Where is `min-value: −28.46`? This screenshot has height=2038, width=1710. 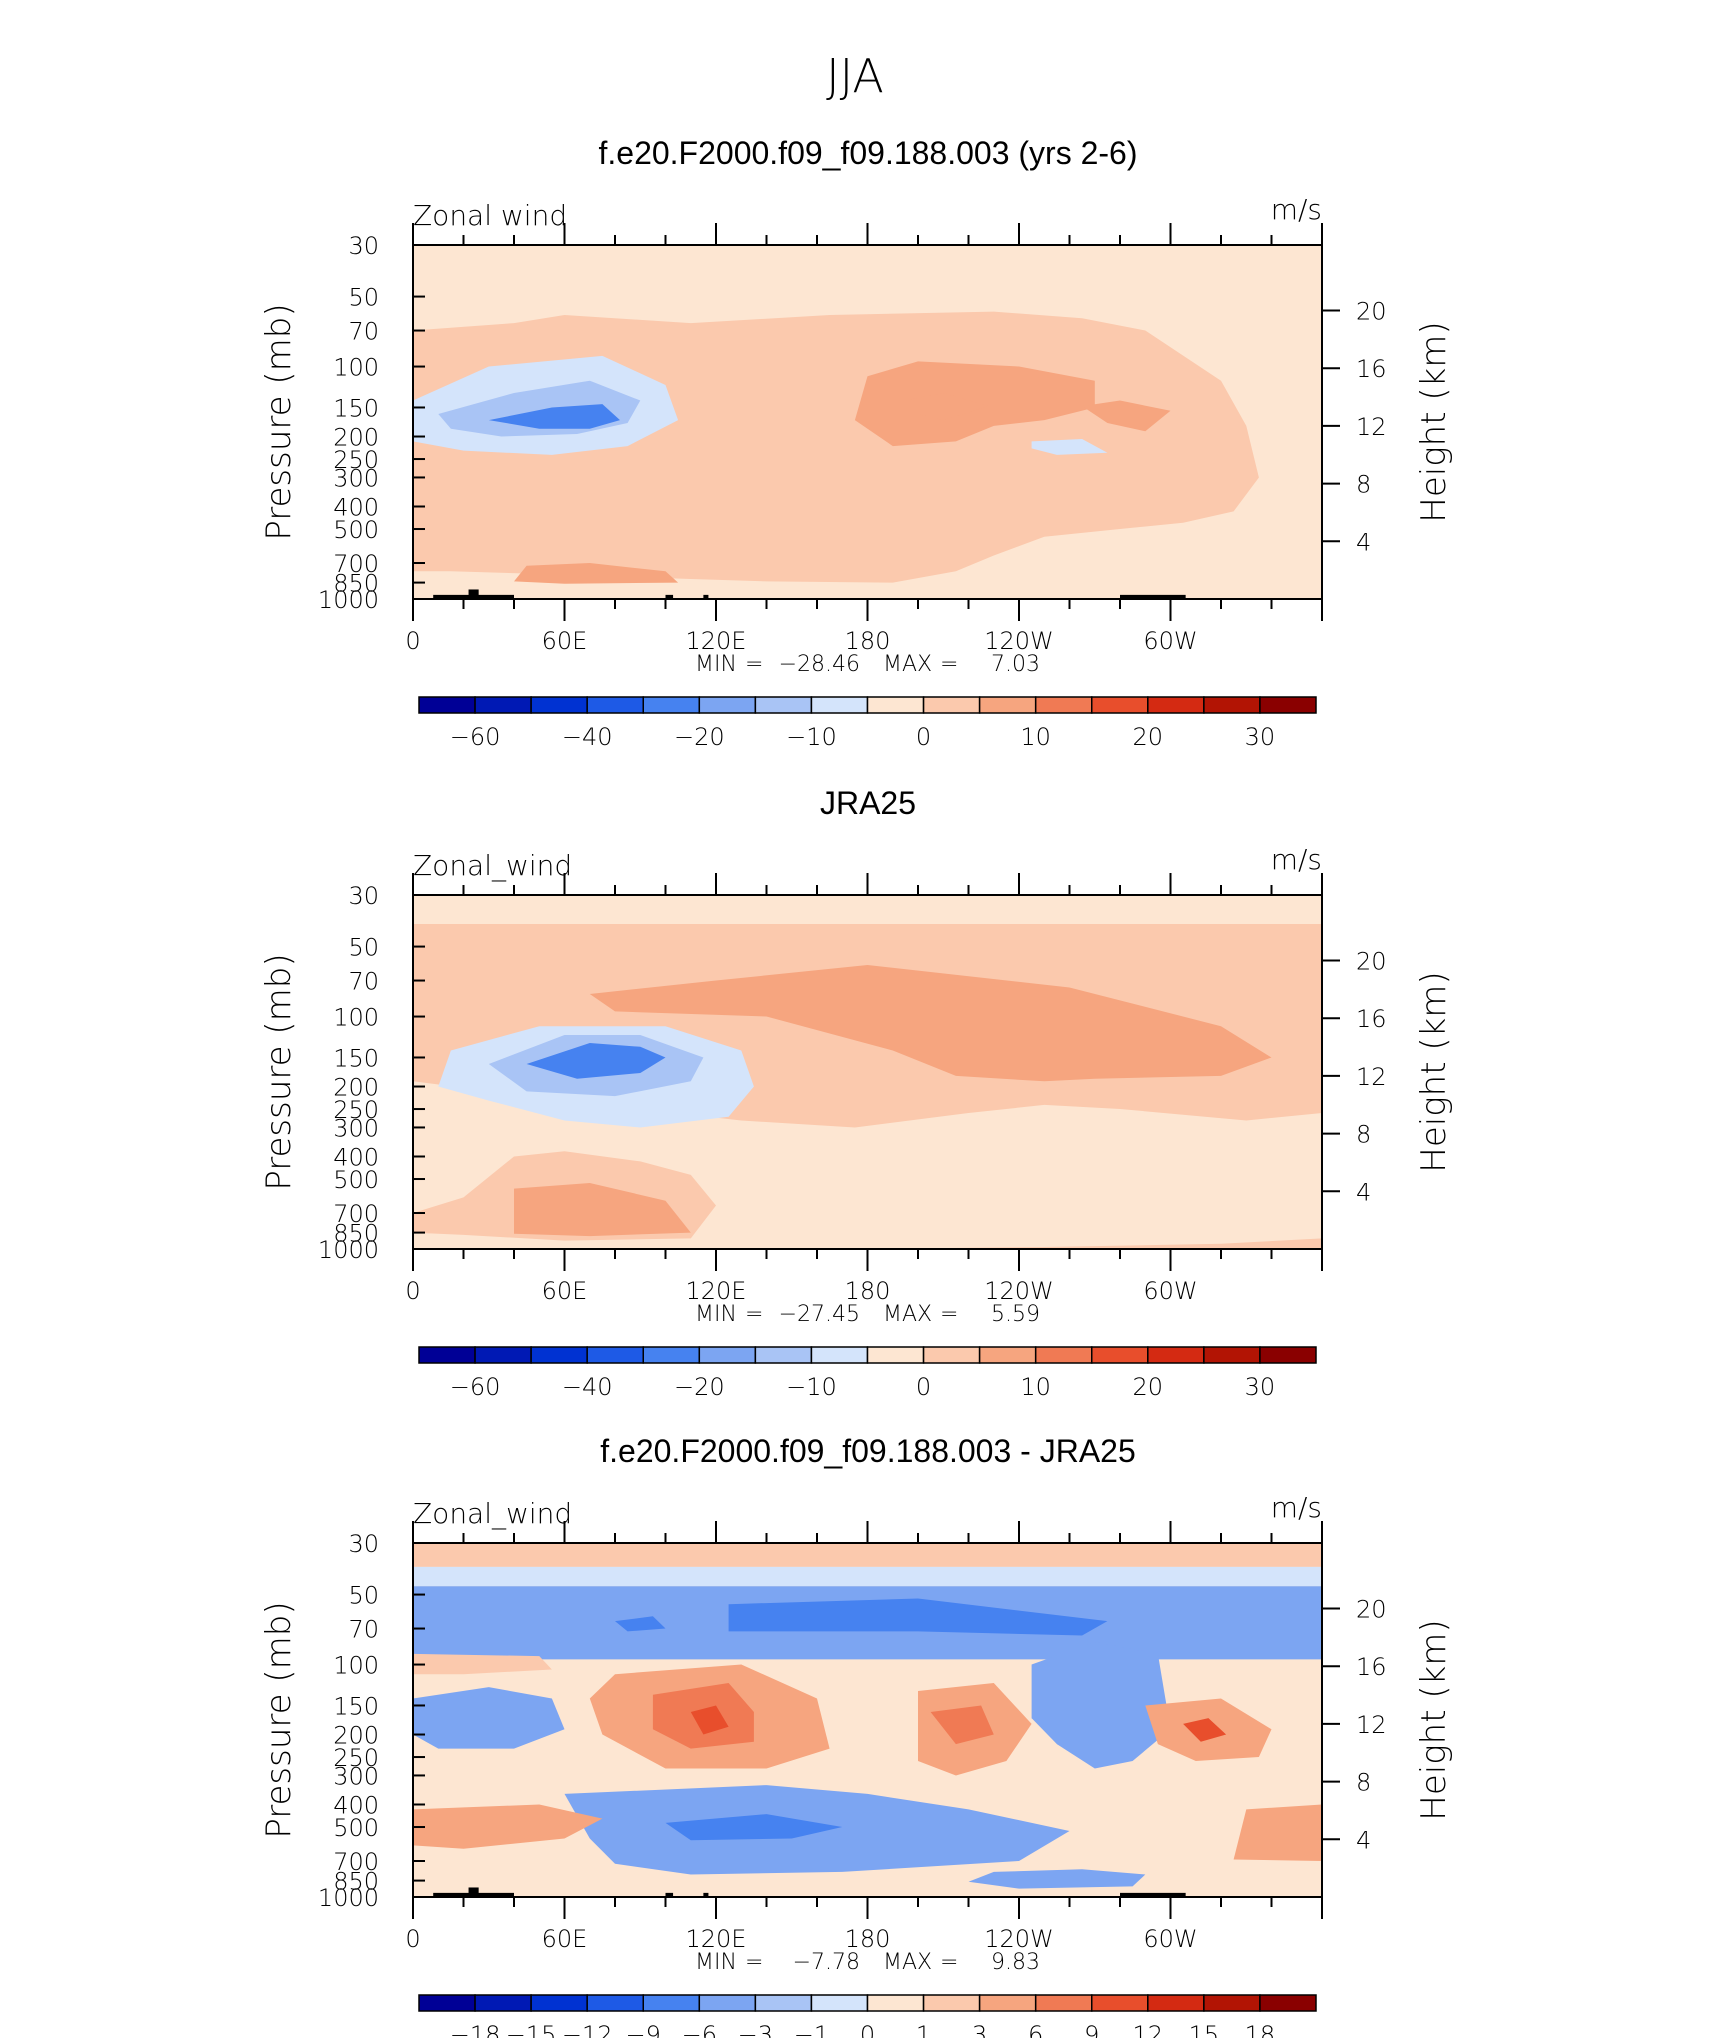
min-value: −28.46 is located at coordinates (819, 664).